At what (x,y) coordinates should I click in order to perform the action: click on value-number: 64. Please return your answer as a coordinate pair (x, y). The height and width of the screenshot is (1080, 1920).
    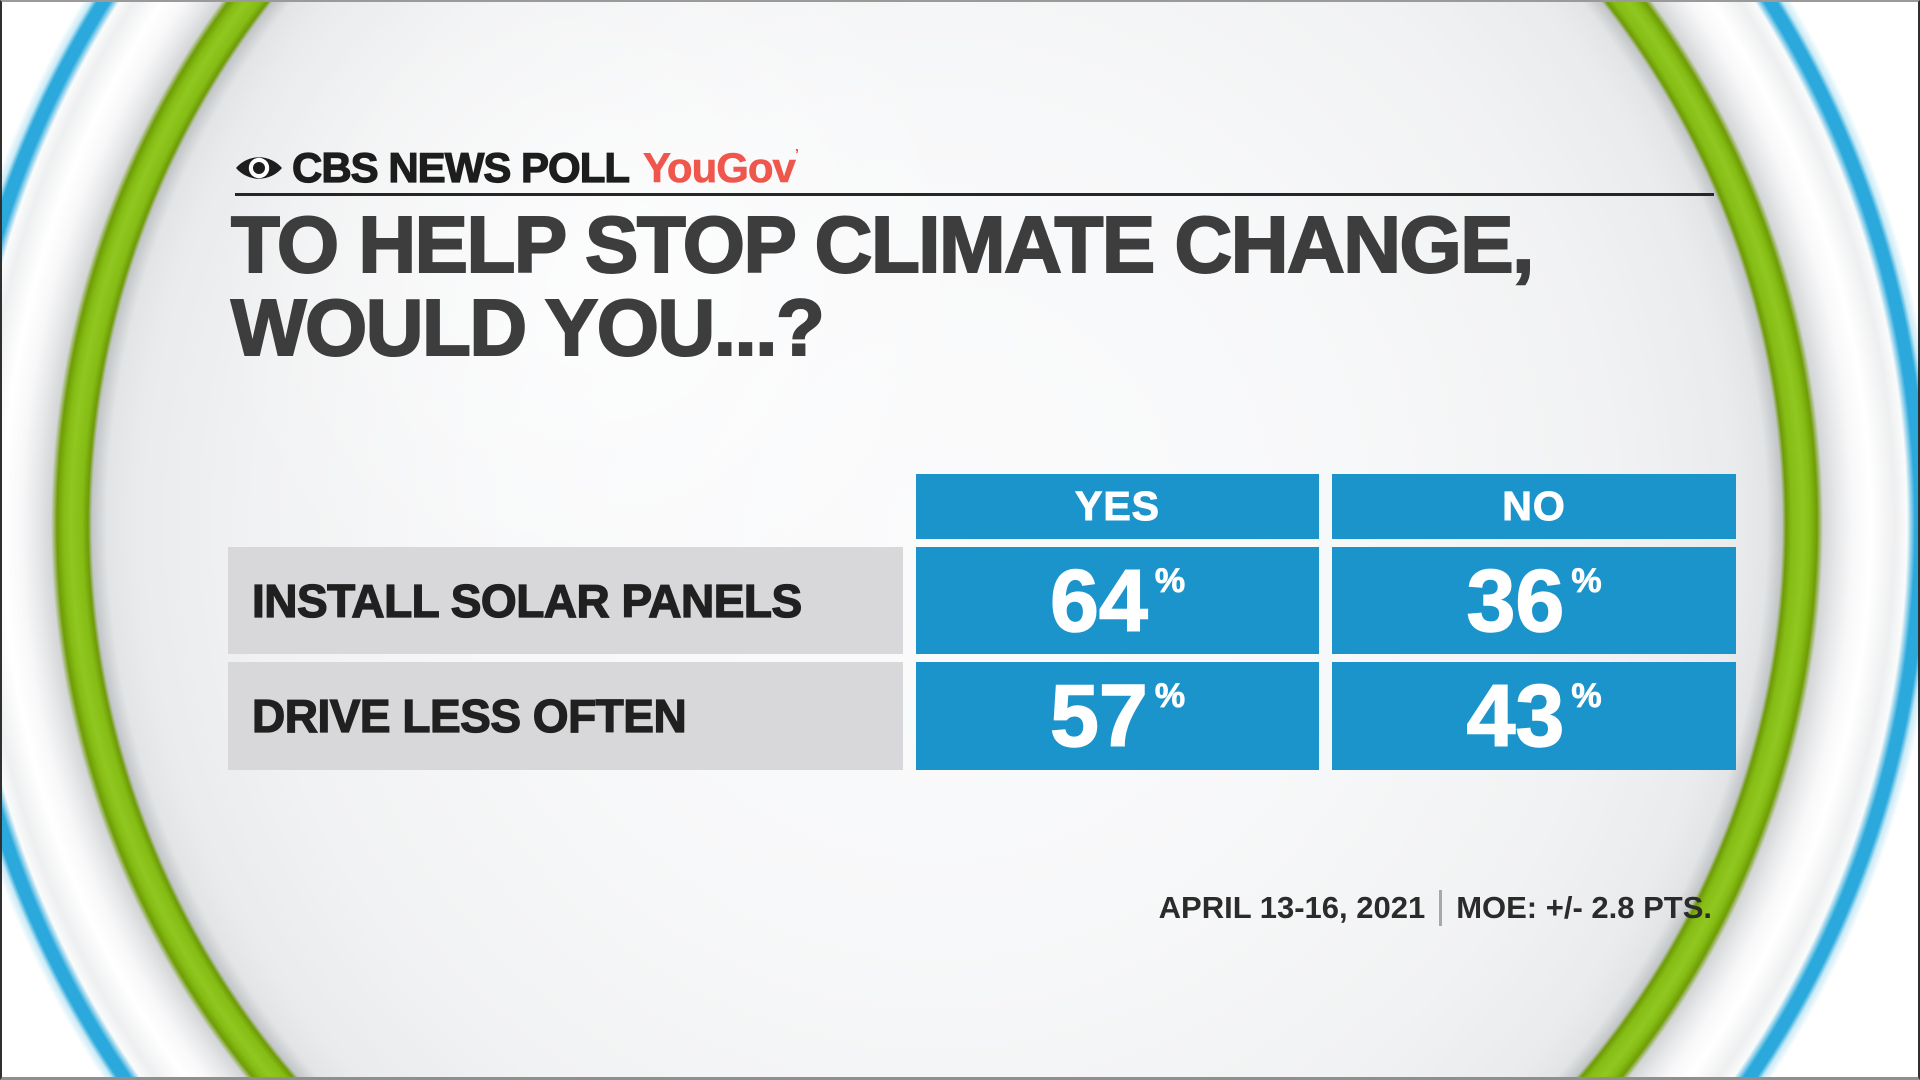
    Looking at the image, I should click on (1098, 600).